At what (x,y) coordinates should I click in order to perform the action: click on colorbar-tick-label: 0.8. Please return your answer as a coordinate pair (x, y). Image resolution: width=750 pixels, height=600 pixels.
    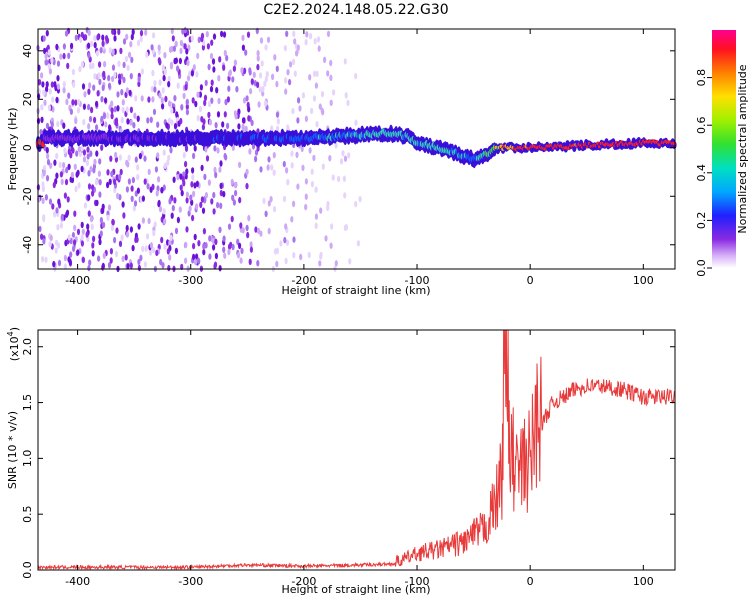
    Looking at the image, I should click on (701, 78).